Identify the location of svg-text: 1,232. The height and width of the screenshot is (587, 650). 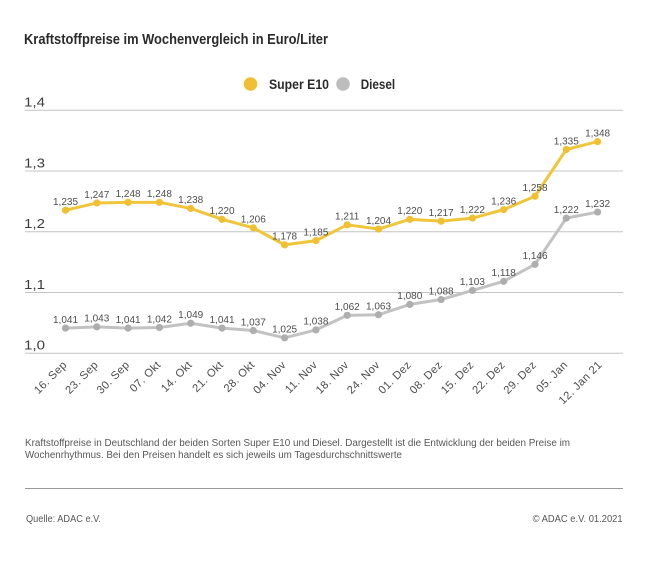
(597, 204).